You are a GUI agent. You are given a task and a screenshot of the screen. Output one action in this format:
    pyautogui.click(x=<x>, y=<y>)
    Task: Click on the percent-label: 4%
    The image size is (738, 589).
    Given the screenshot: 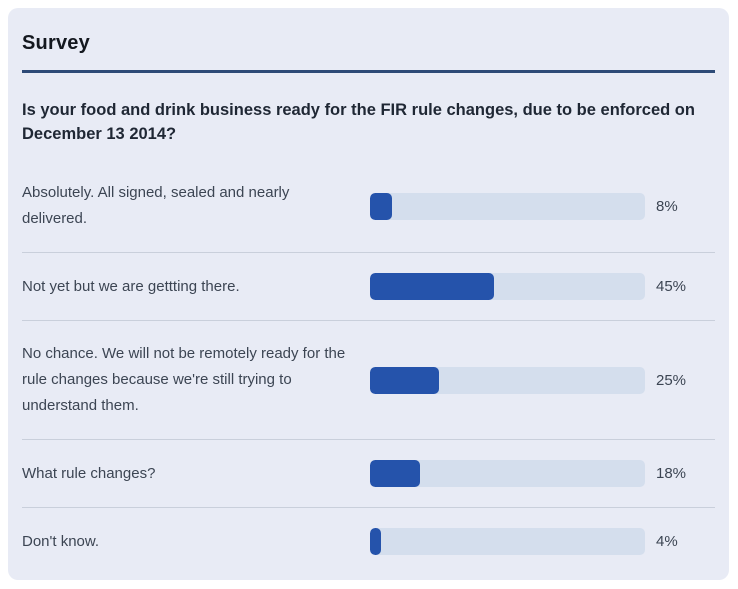 What is the action you would take?
    pyautogui.click(x=667, y=541)
    